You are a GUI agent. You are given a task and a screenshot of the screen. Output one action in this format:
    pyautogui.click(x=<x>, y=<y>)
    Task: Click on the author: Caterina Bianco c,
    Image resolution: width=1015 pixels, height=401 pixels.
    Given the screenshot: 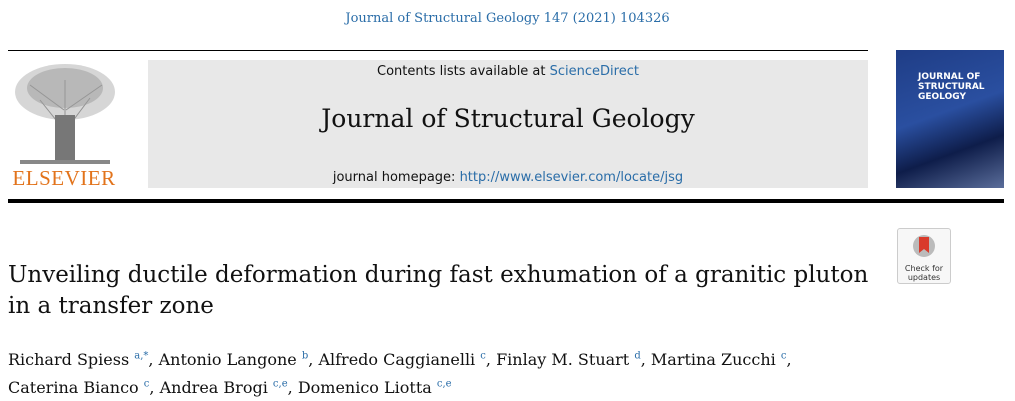 What is the action you would take?
    pyautogui.click(x=81, y=387)
    